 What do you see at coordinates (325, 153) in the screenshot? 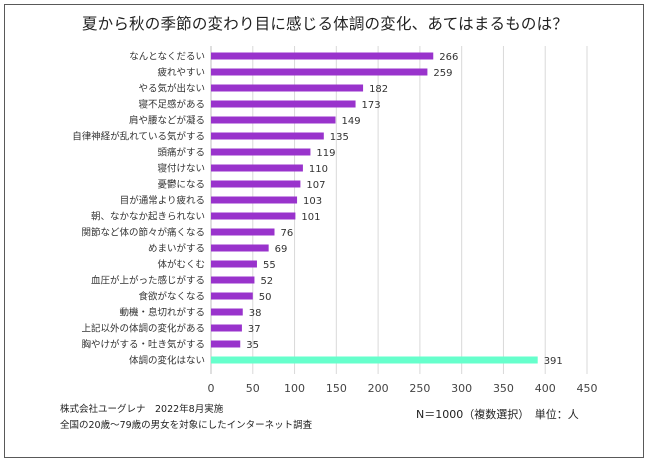
I see `value-label: 119` at bounding box center [325, 153].